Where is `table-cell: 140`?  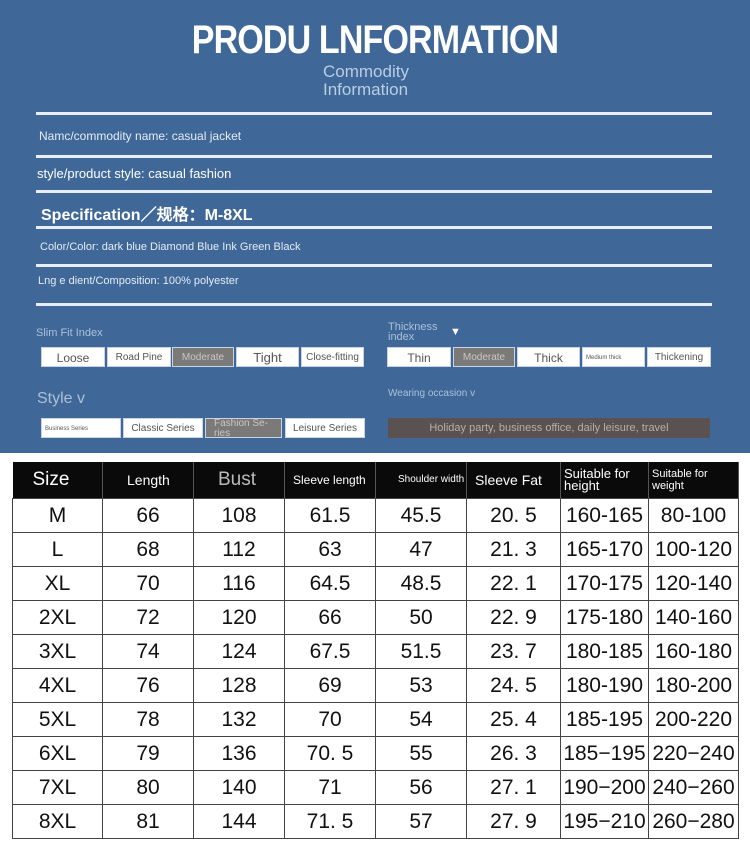
table-cell: 140 is located at coordinates (239, 787).